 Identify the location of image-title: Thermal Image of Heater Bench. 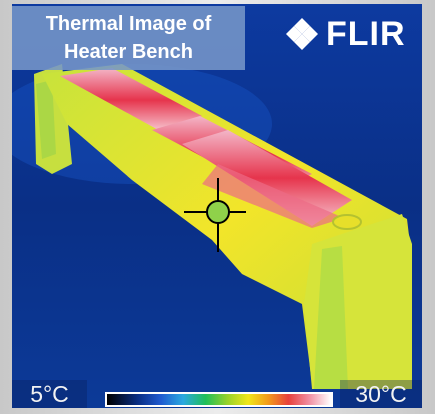
(128, 38).